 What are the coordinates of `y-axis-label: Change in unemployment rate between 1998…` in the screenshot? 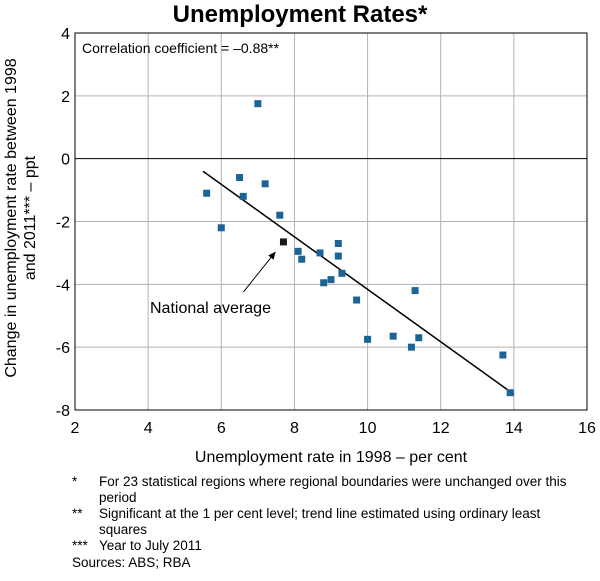 It's located at (21, 218).